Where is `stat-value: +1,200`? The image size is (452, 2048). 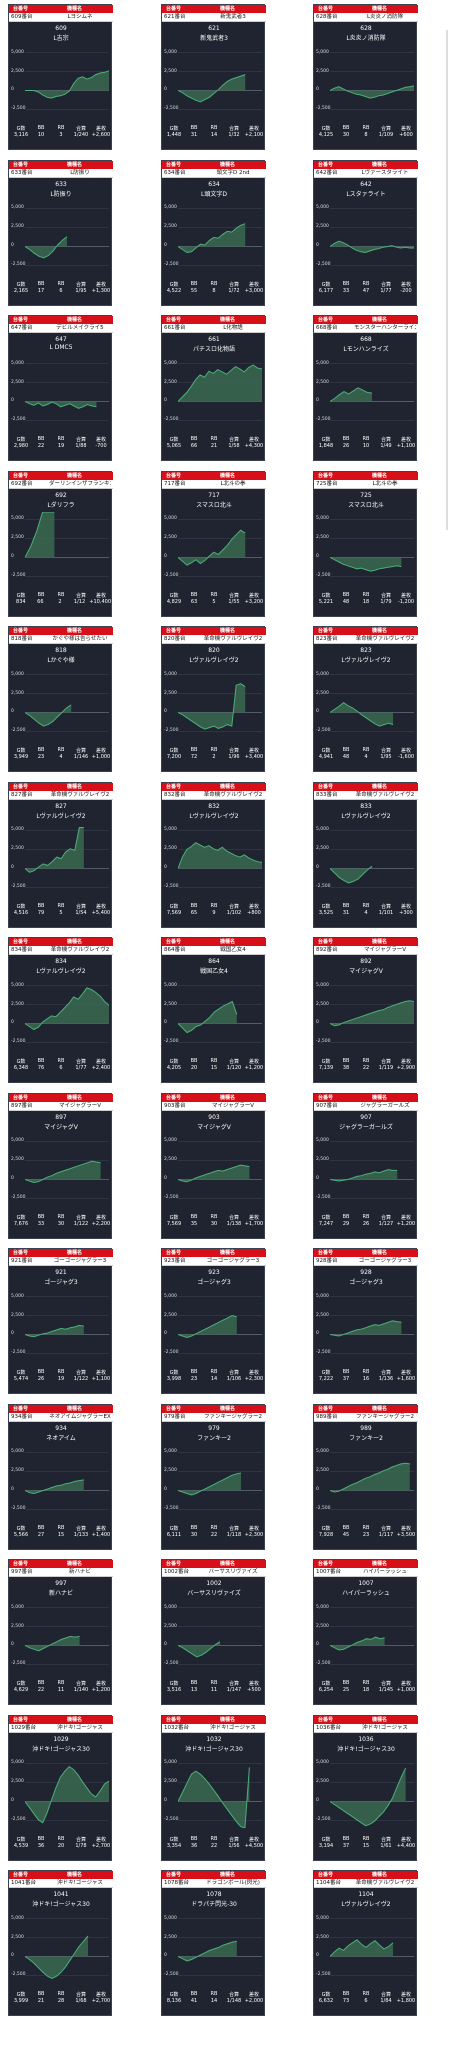
stat-value: +1,200 is located at coordinates (254, 1068).